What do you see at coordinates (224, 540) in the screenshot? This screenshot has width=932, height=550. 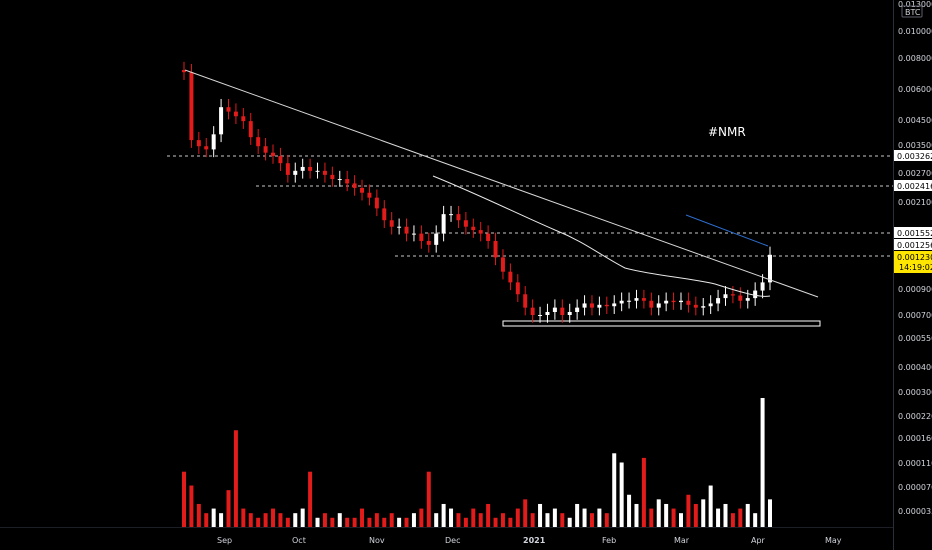 I see `time-tick: Sep` at bounding box center [224, 540].